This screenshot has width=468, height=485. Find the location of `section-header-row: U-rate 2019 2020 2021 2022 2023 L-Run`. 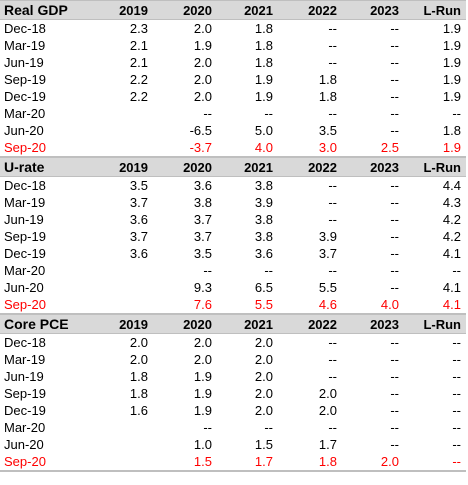

section-header-row: U-rate 2019 2020 2021 2022 2023 L-Run is located at coordinates (233, 166).